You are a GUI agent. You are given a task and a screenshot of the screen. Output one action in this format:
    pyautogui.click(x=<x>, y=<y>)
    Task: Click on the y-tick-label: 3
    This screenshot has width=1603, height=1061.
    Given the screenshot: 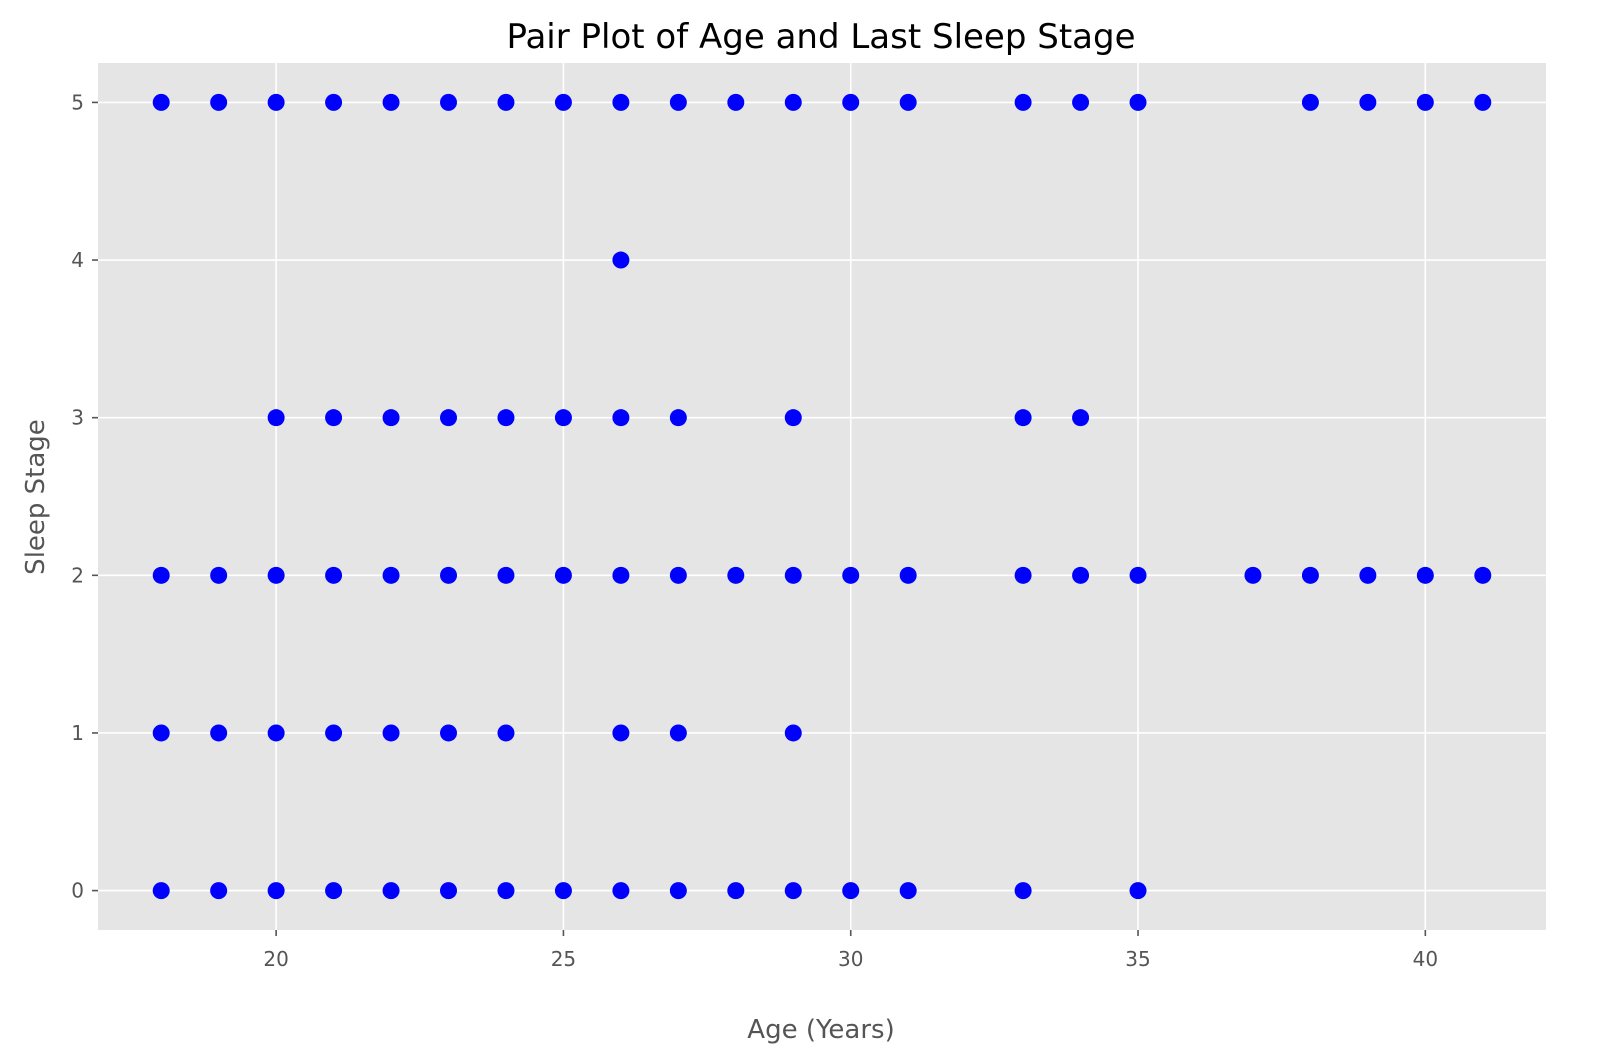 What is the action you would take?
    pyautogui.click(x=77, y=418)
    